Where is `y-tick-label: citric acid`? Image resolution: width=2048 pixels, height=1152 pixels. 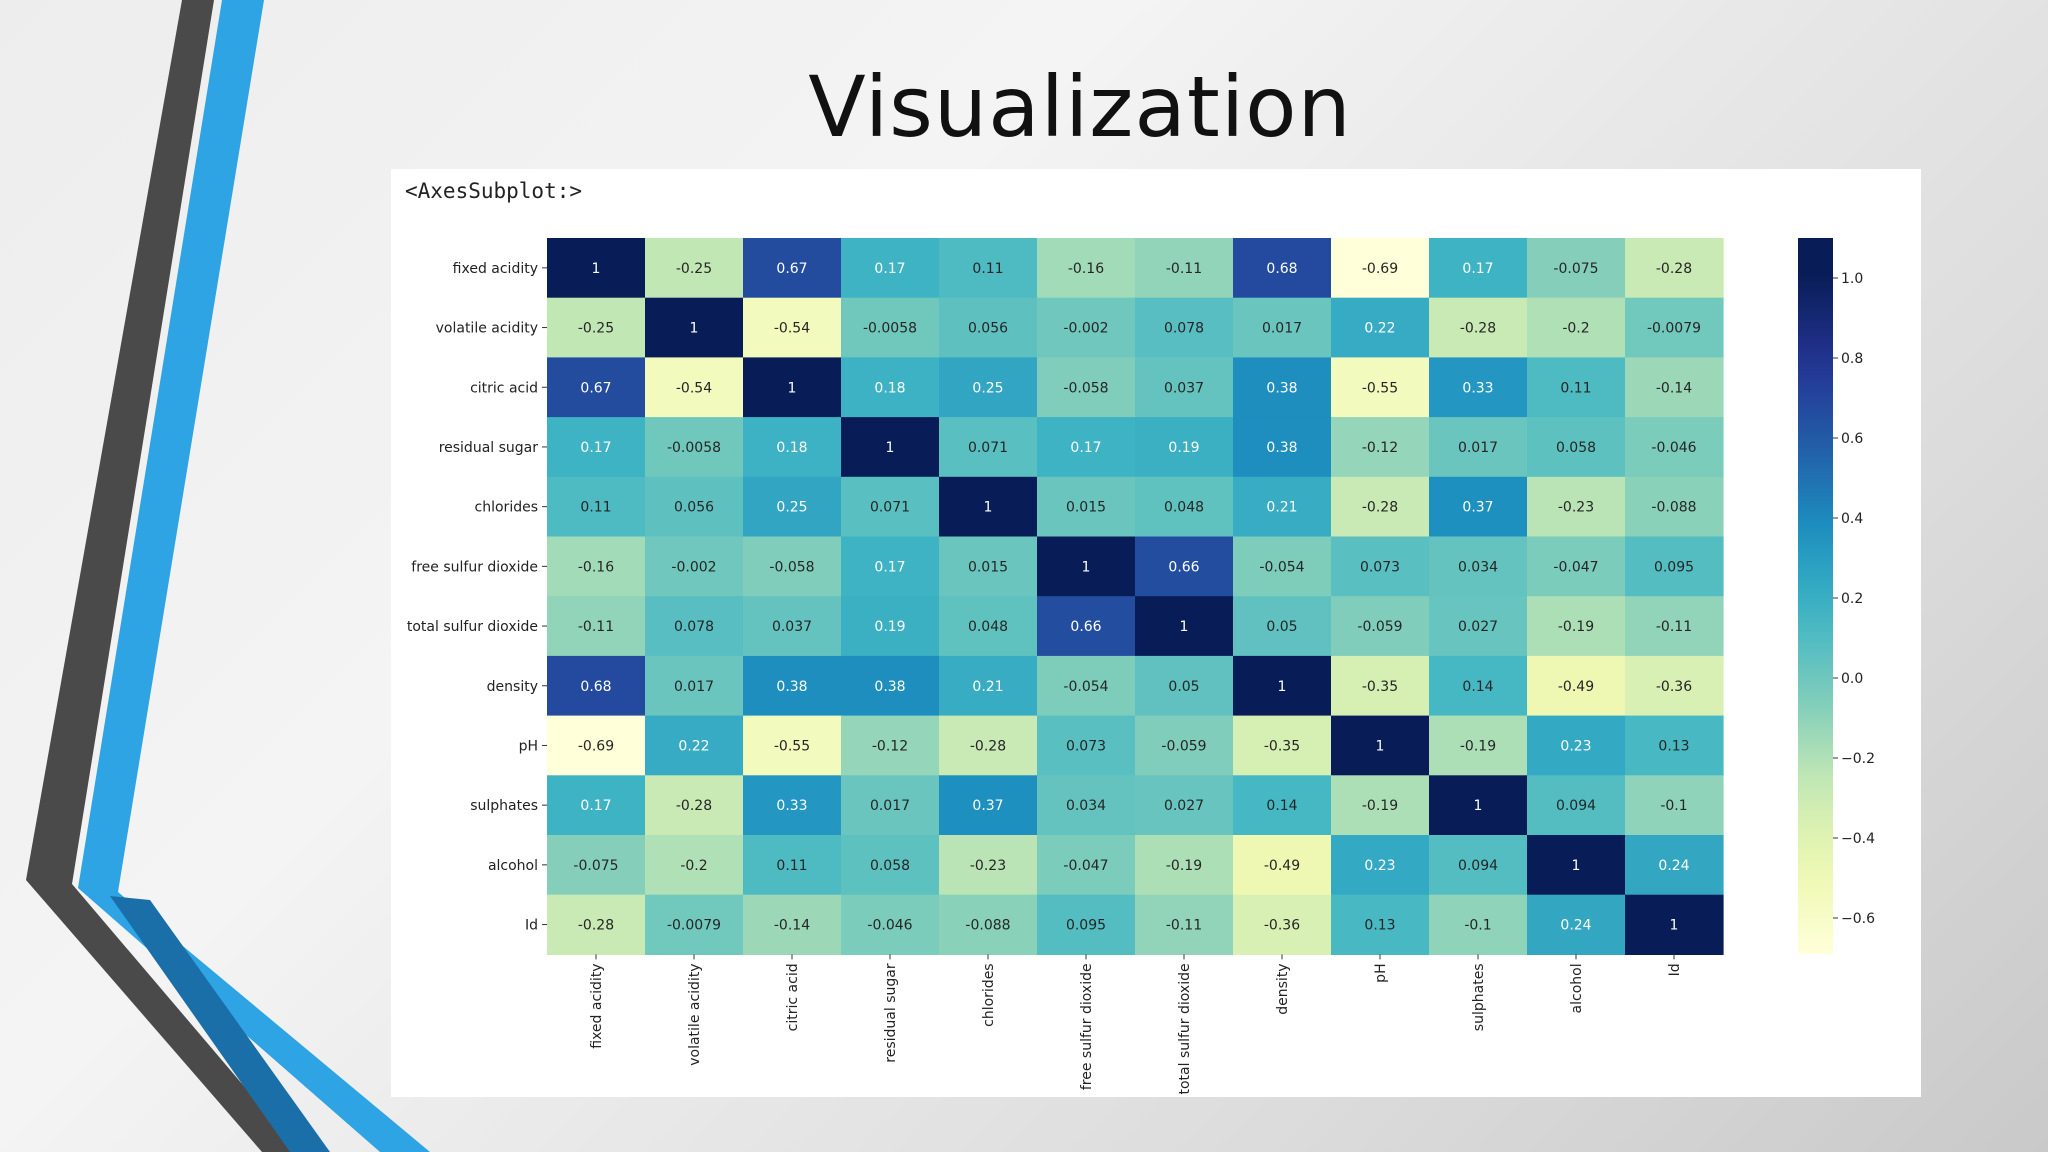 y-tick-label: citric acid is located at coordinates (504, 388).